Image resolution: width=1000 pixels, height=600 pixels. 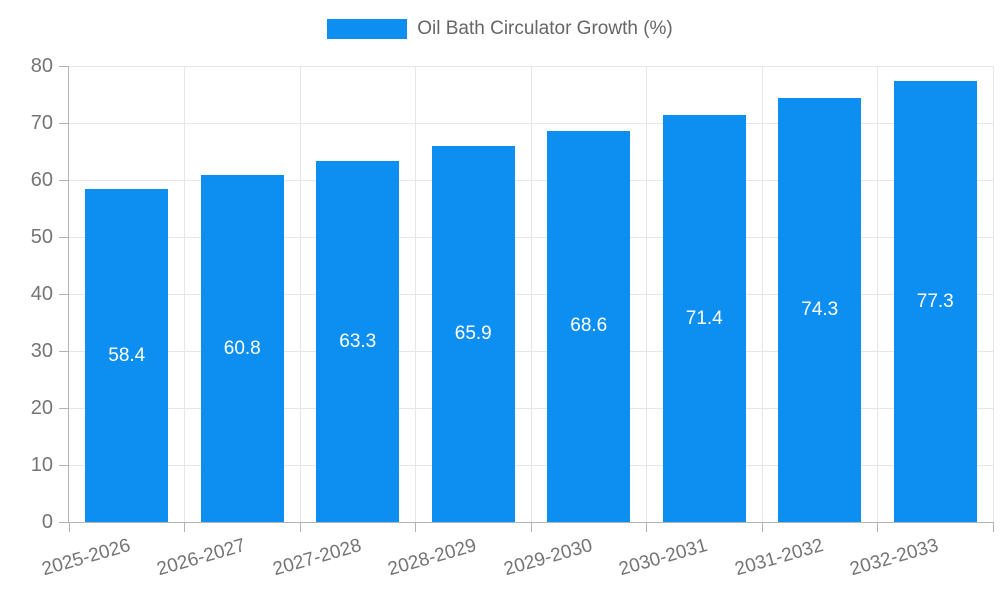 What do you see at coordinates (41, 66) in the screenshot?
I see `y-axis-tick-label: 80` at bounding box center [41, 66].